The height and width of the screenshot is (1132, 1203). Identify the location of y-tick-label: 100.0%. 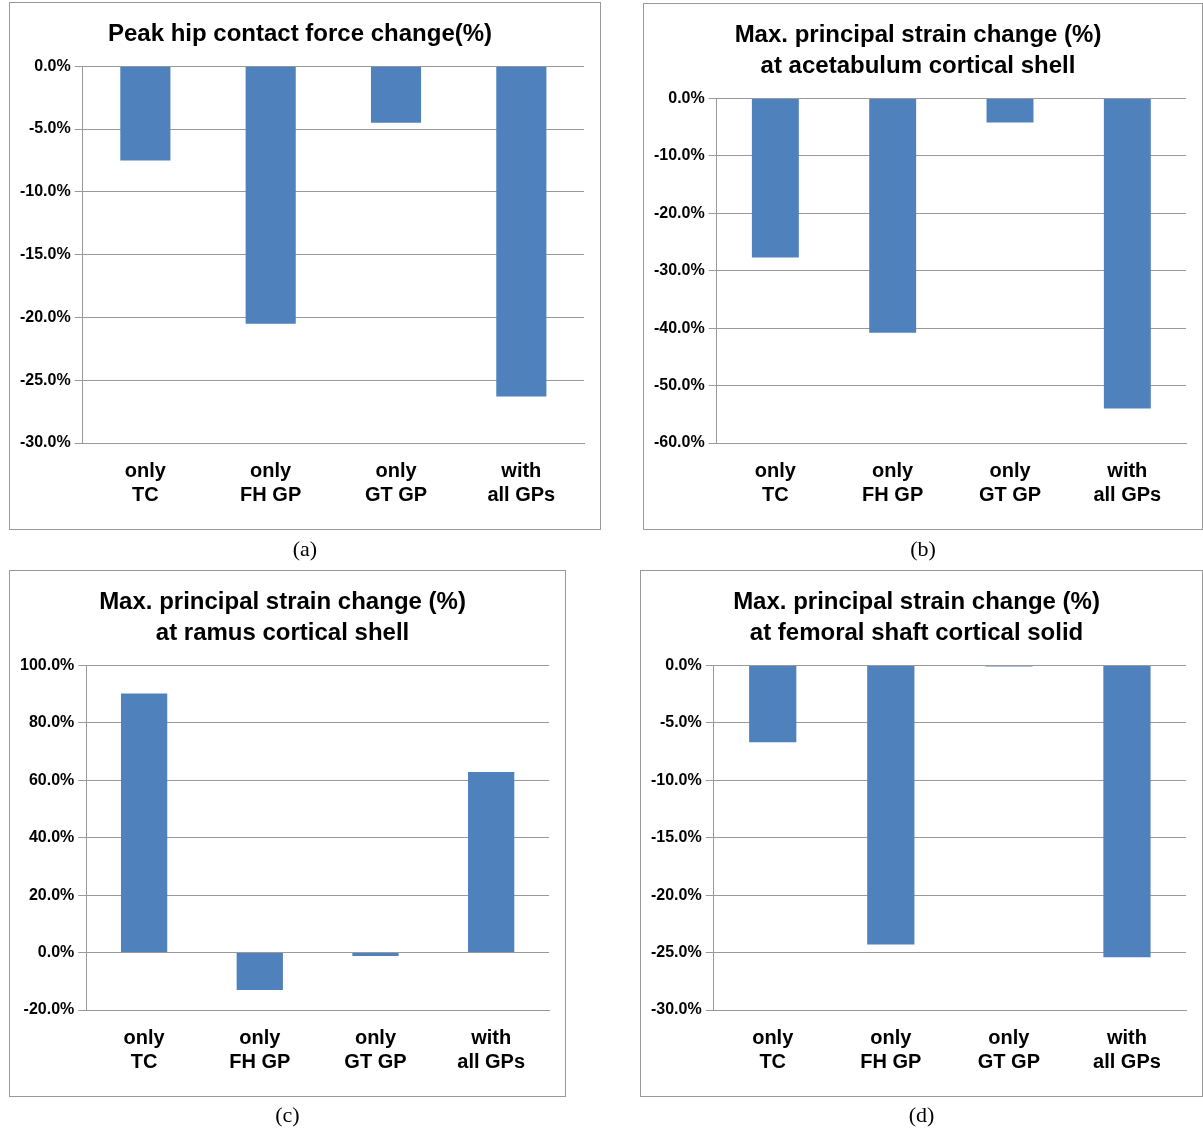
(47, 664).